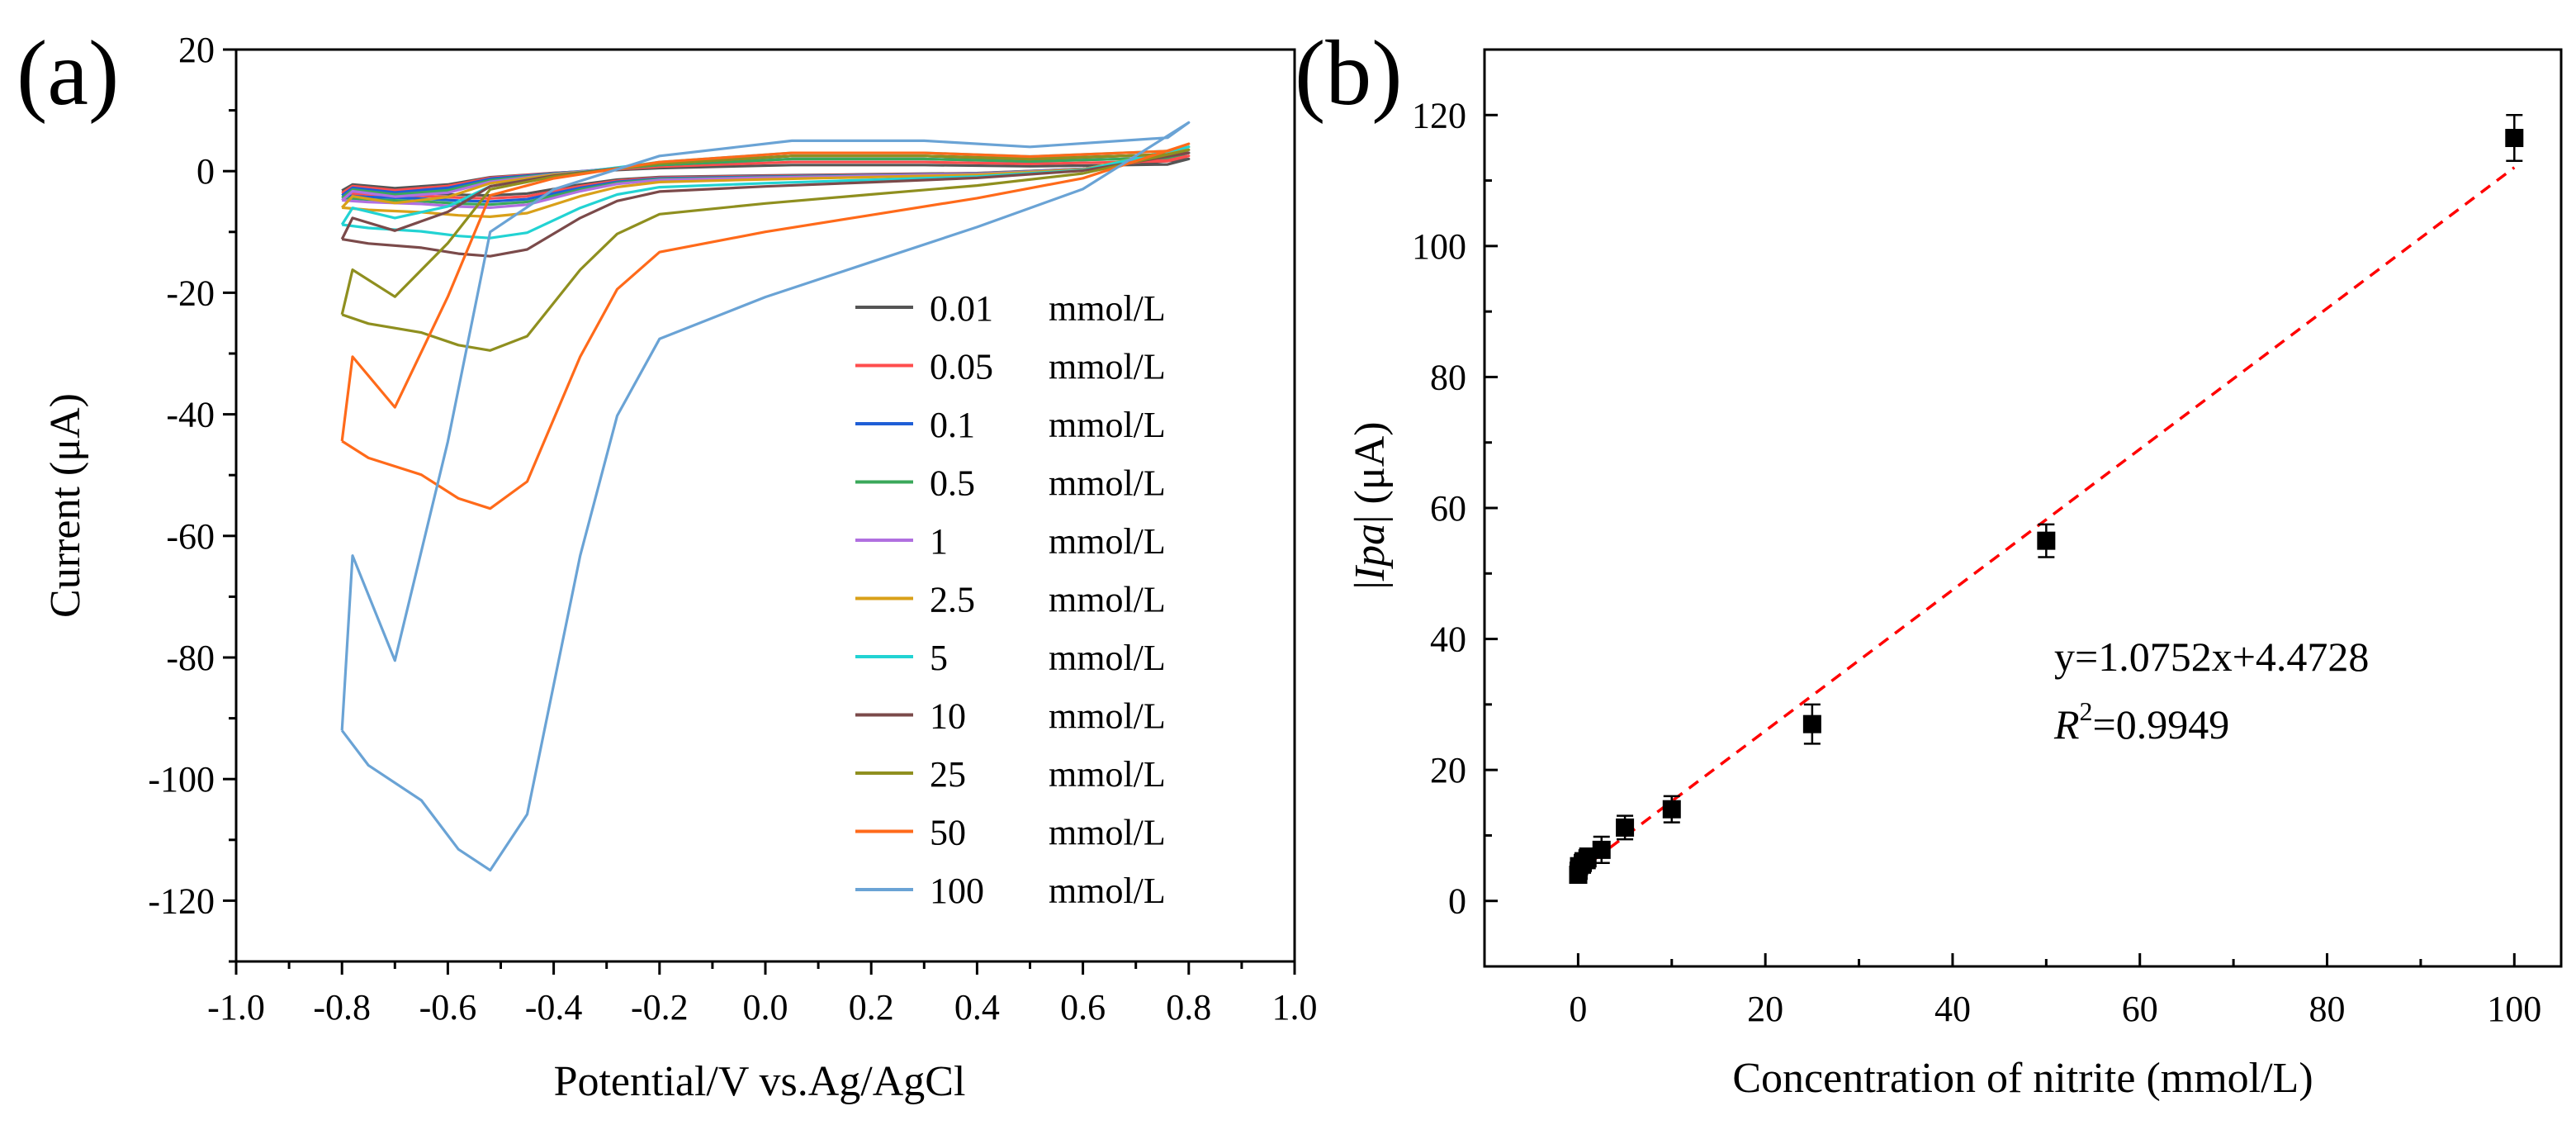 The height and width of the screenshot is (1125, 2576). Describe the element at coordinates (2022, 1078) in the screenshot. I see `calibration-x-axis-label: Concentration of nitrite (mmol/L)` at that location.